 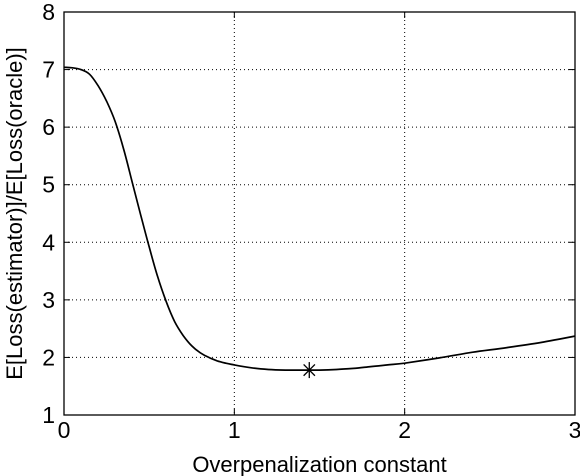 I want to click on minimum-asterisk-marker, so click(x=309, y=370).